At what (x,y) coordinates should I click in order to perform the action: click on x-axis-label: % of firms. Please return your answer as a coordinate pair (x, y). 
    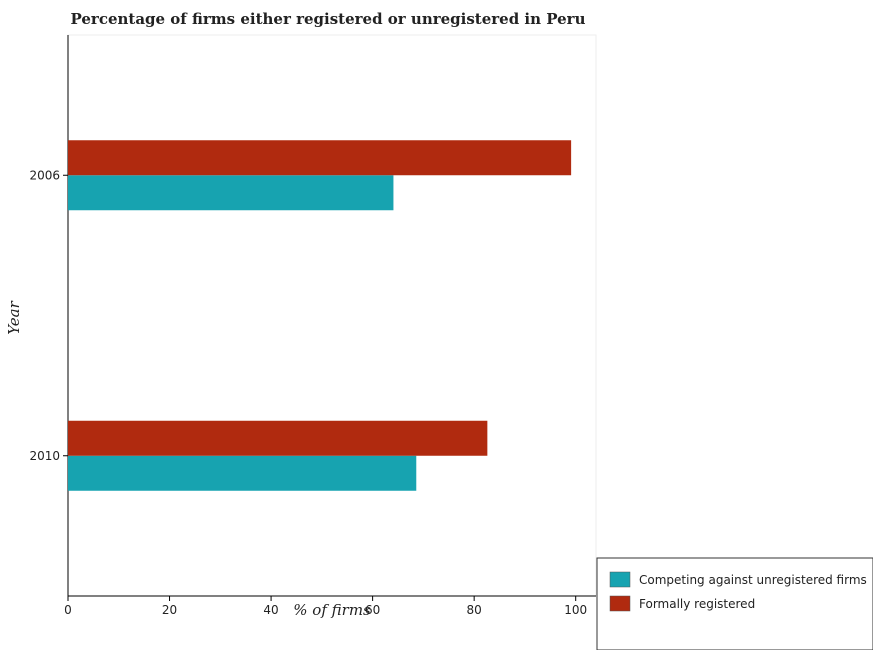
    Looking at the image, I should click on (332, 610).